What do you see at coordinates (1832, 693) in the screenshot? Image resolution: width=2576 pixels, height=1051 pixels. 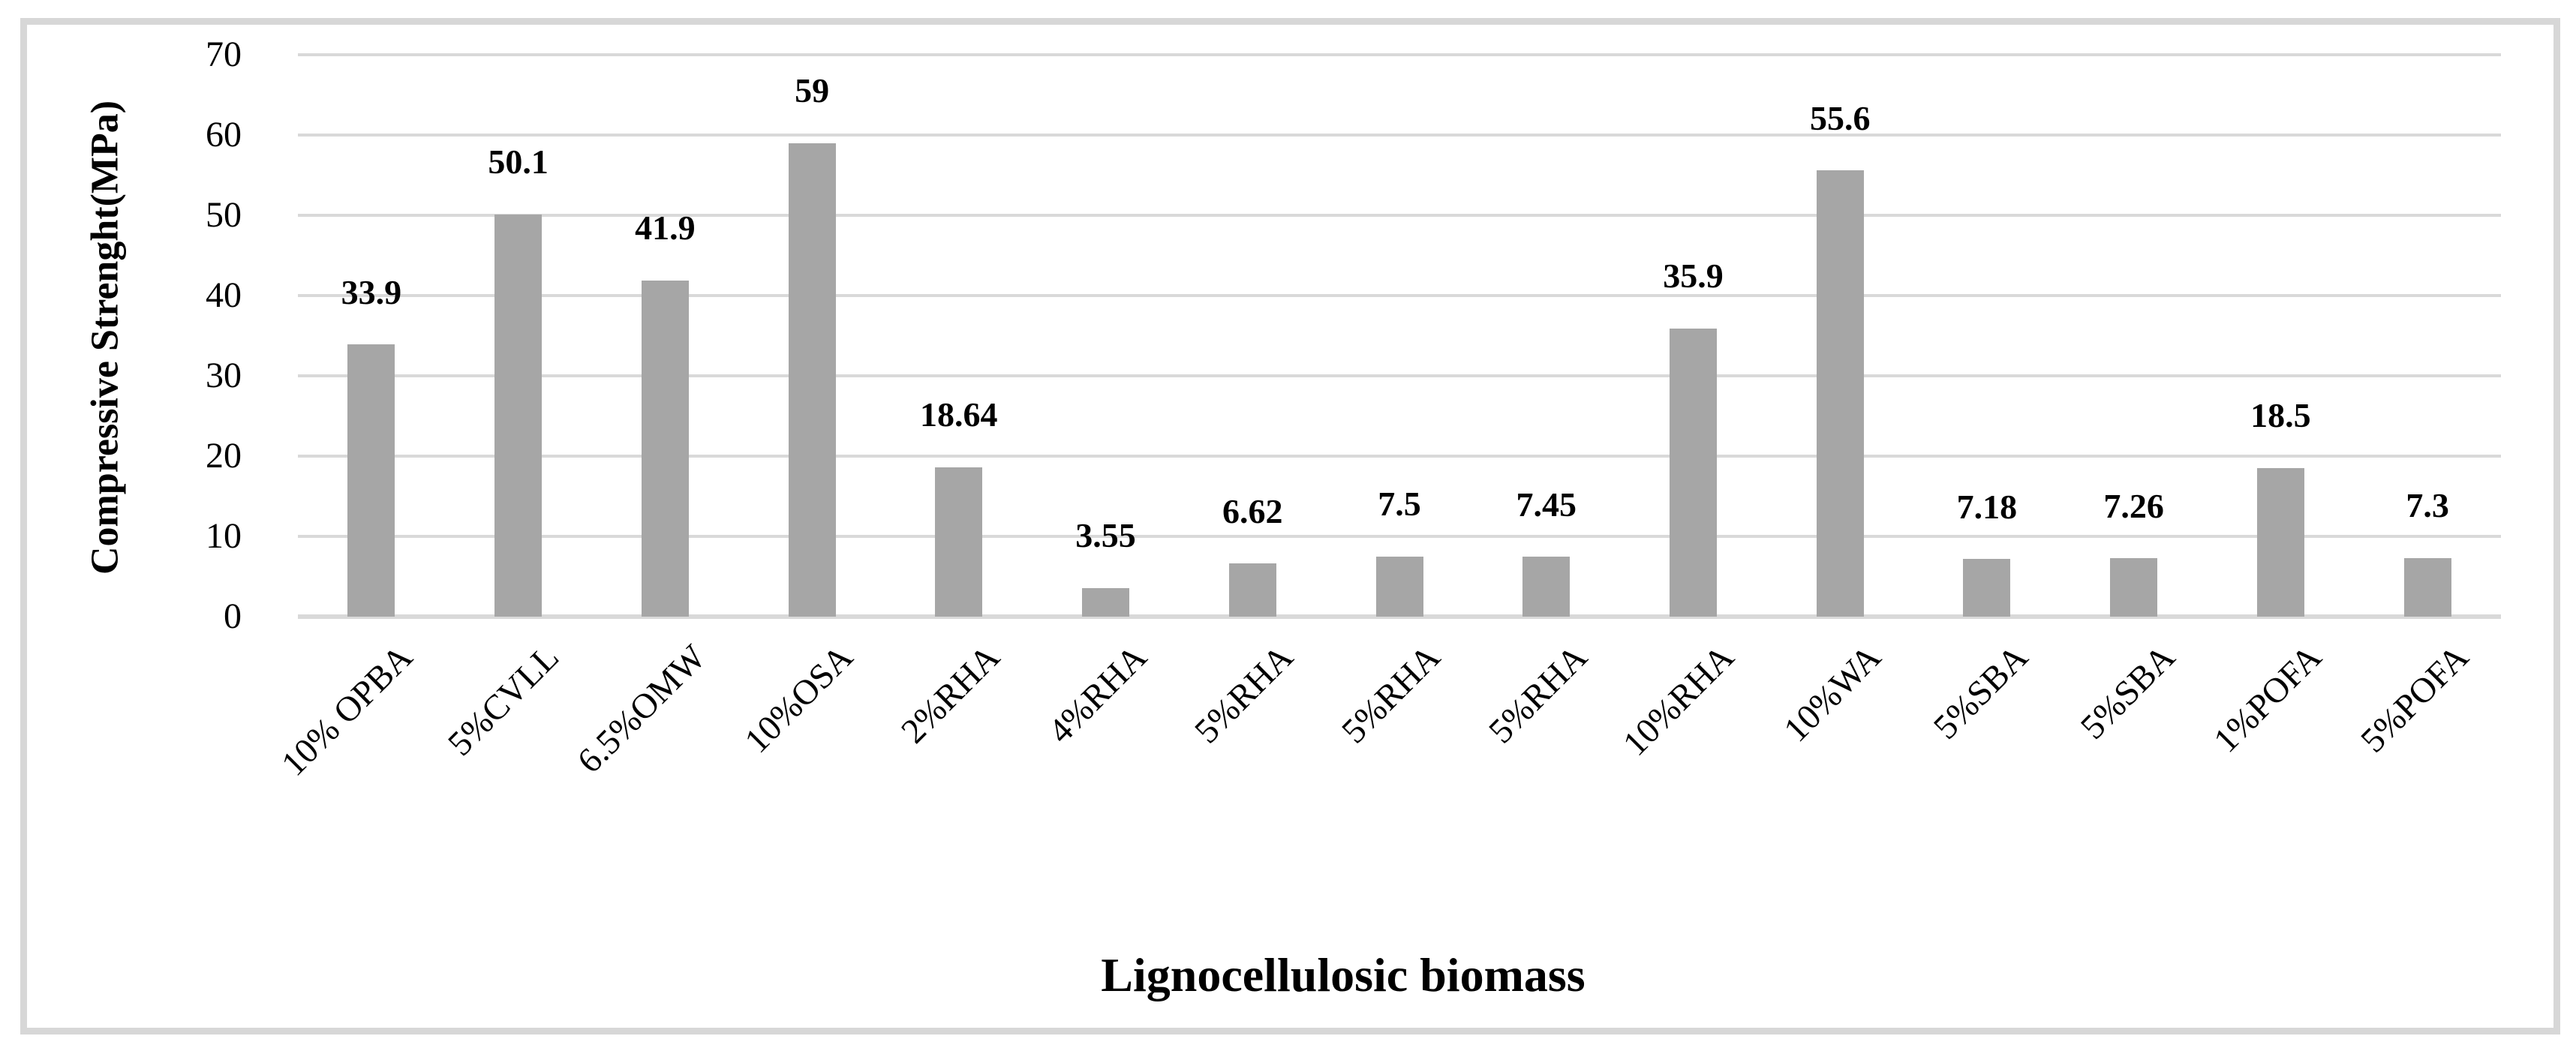 I see `category-label-10: 10%WA` at bounding box center [1832, 693].